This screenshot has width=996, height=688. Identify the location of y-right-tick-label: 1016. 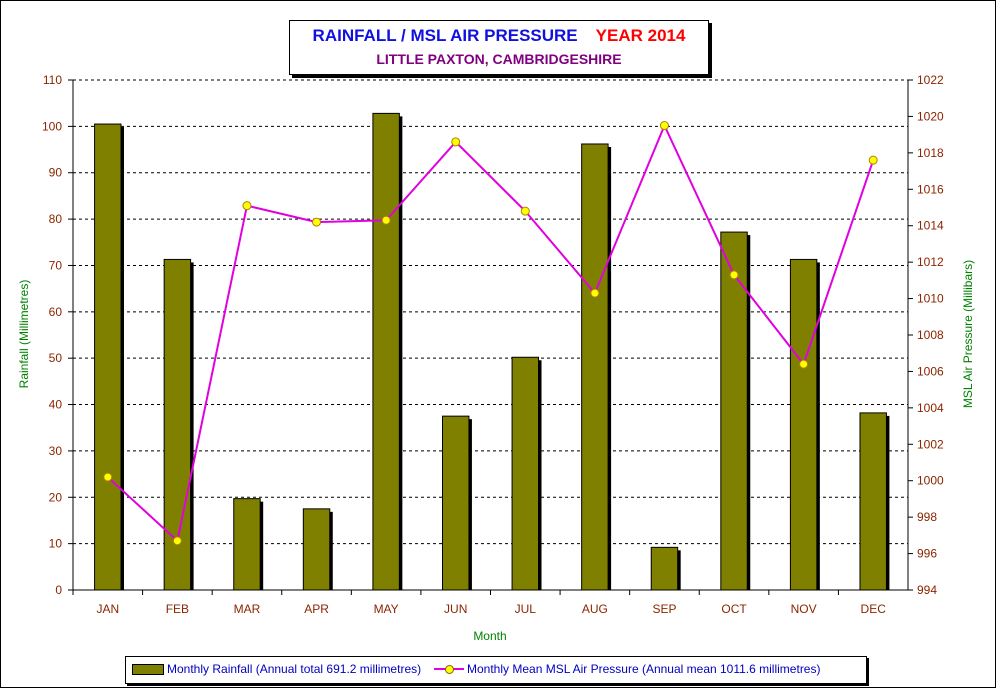
(930, 189).